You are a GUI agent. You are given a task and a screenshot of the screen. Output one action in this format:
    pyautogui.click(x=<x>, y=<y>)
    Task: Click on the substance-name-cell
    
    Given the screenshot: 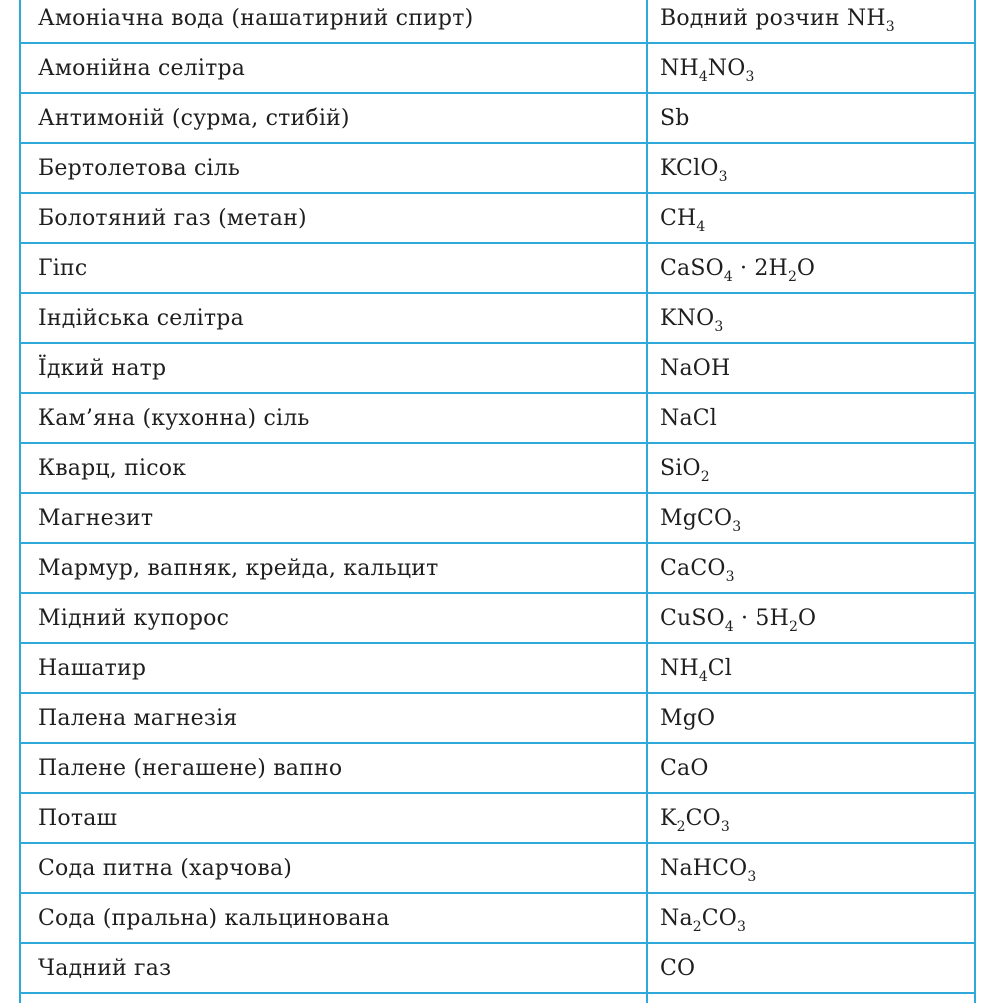 What is the action you would take?
    pyautogui.click(x=333, y=997)
    